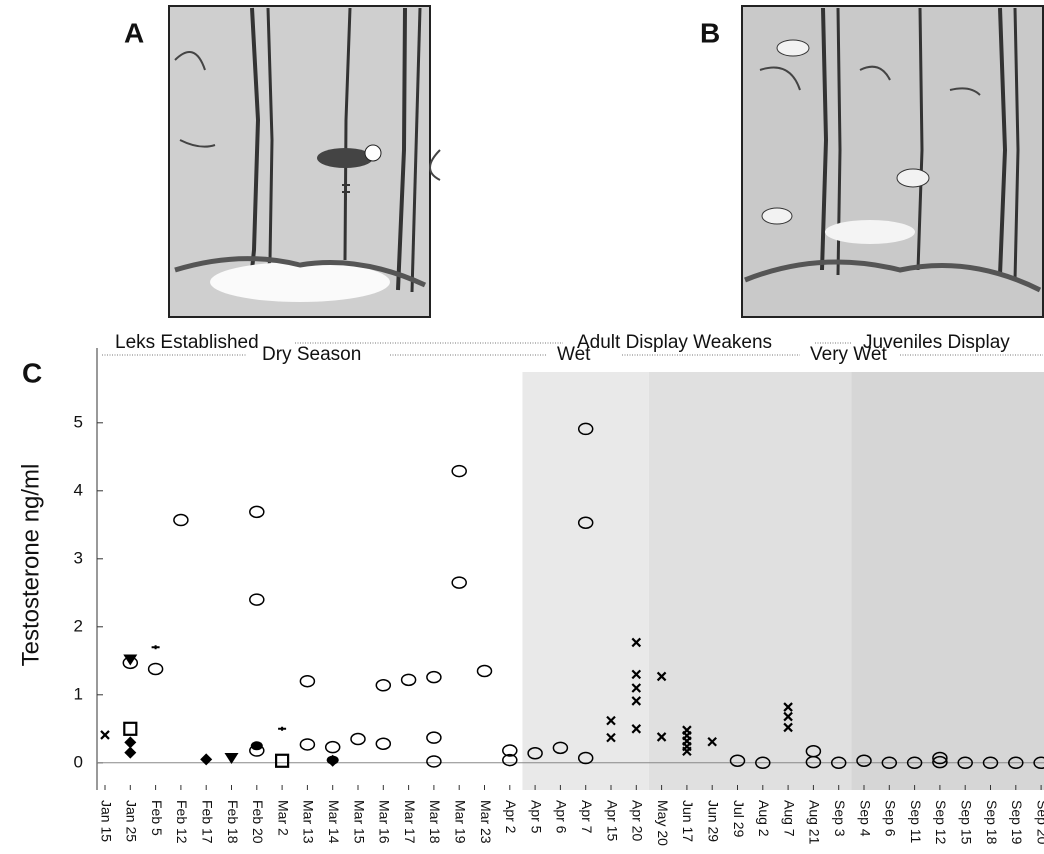  Describe the element at coordinates (334, 822) in the screenshot. I see `x-tick-label: Mar 14` at that location.